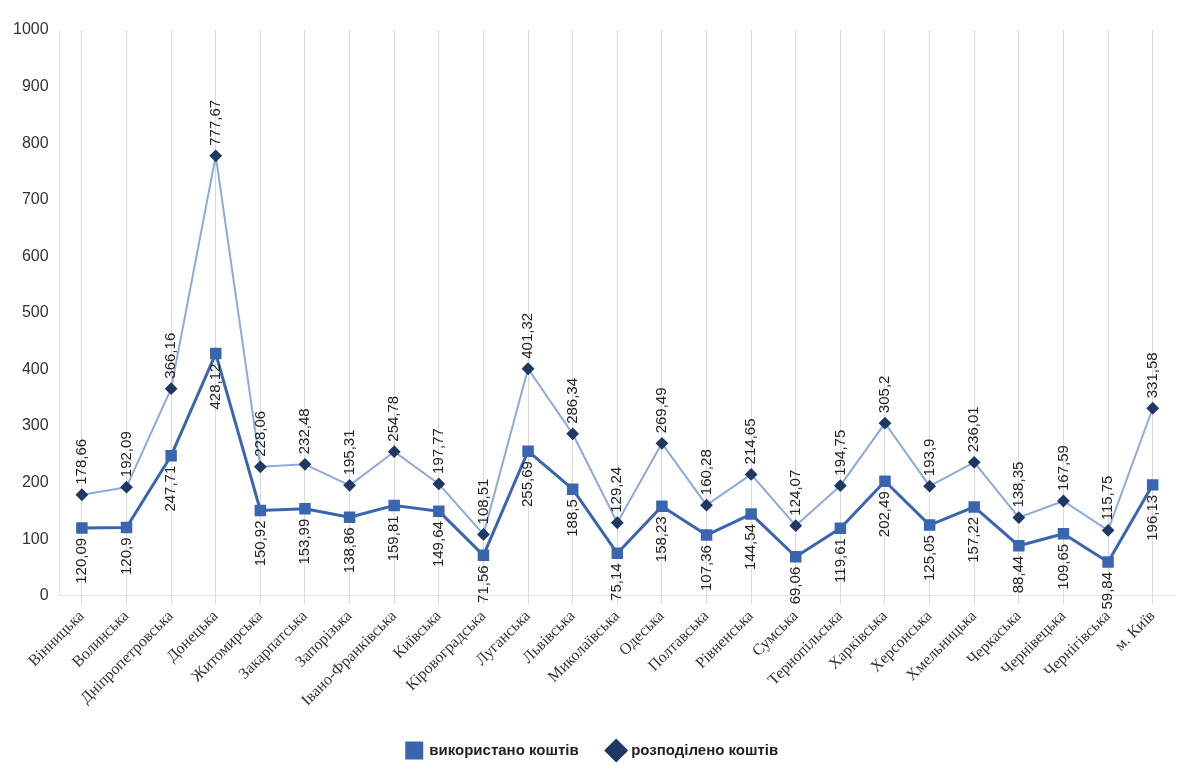 Image resolution: width=1195 pixels, height=778 pixels. What do you see at coordinates (839, 452) in the screenshot?
I see `data-label: 194,75` at bounding box center [839, 452].